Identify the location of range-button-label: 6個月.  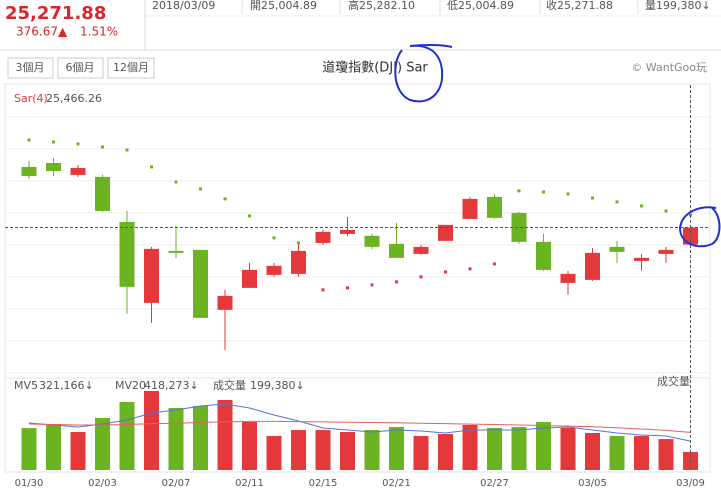
(80, 67).